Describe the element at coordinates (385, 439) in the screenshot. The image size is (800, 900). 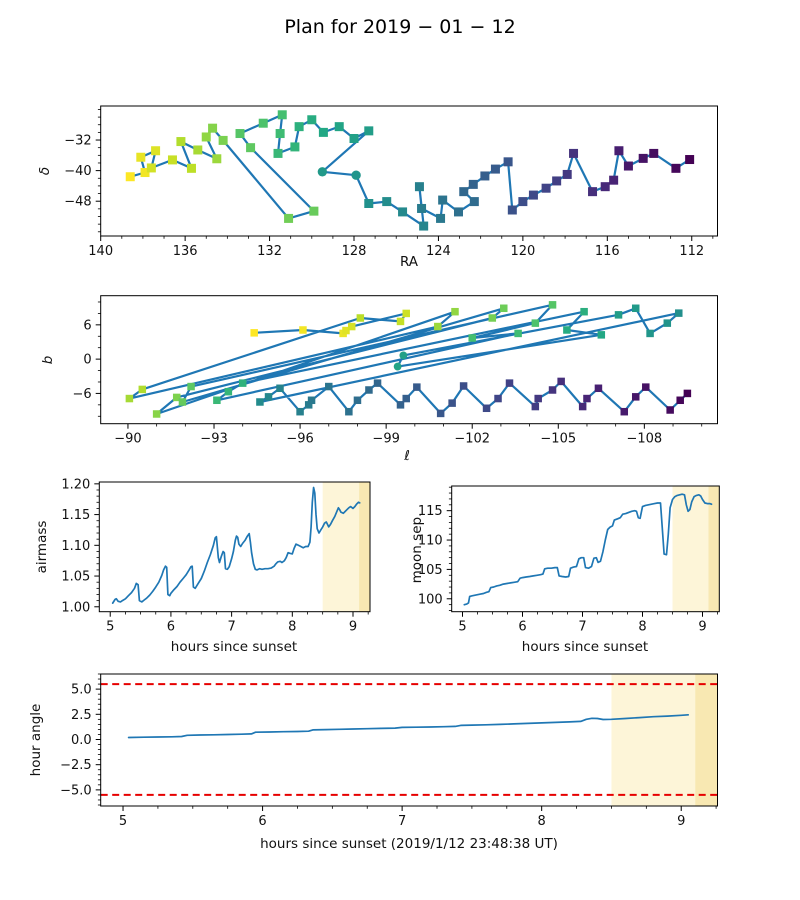
I see `x-tick-label: −99` at that location.